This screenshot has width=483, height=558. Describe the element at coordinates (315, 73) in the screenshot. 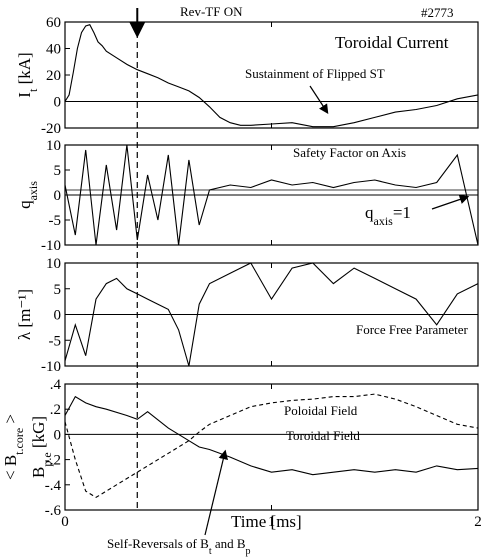

I see `panel-annotation: Sustainment of Flipped ST` at that location.